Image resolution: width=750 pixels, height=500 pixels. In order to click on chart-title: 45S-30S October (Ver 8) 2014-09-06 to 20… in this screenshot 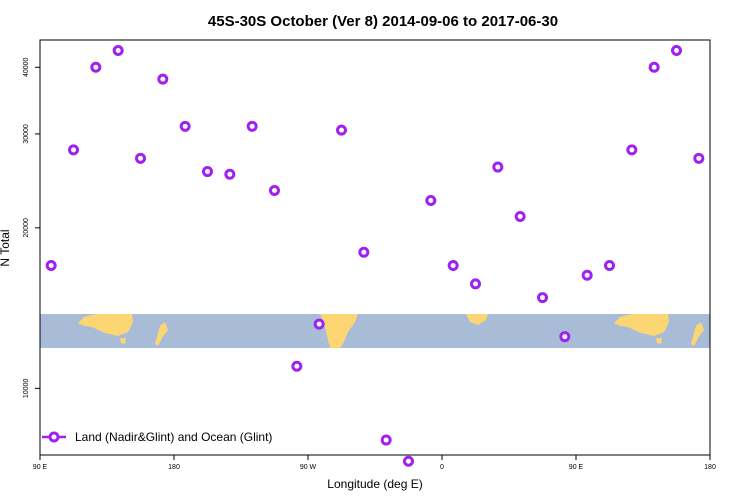, I will do `click(383, 21)`.